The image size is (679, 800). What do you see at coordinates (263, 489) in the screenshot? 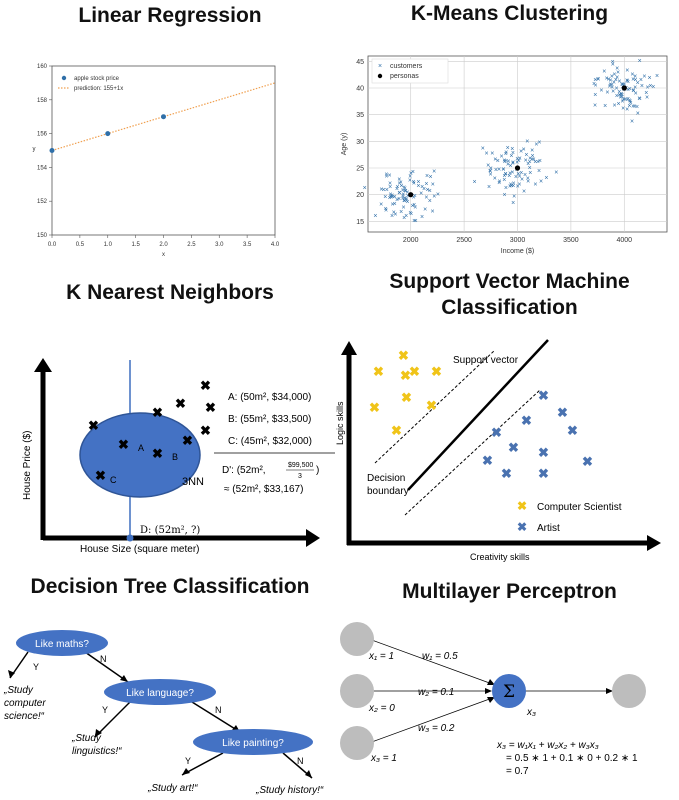
I see `knn-line-d2: ≈ (52m², $33,167)` at bounding box center [263, 489].